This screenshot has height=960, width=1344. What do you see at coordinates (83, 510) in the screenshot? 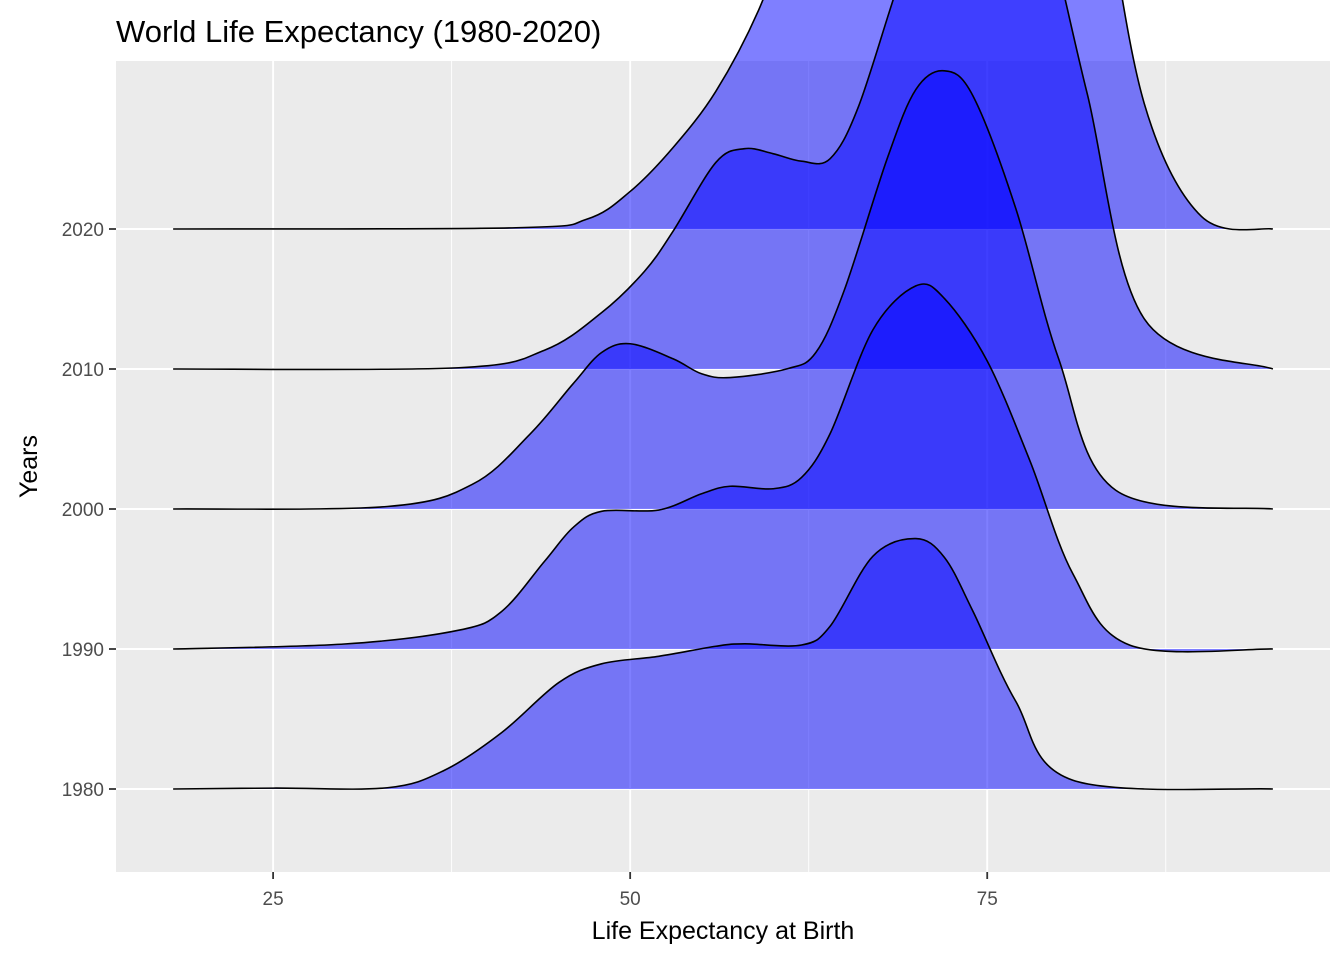
I see `y-tick-label: 2000` at bounding box center [83, 510].